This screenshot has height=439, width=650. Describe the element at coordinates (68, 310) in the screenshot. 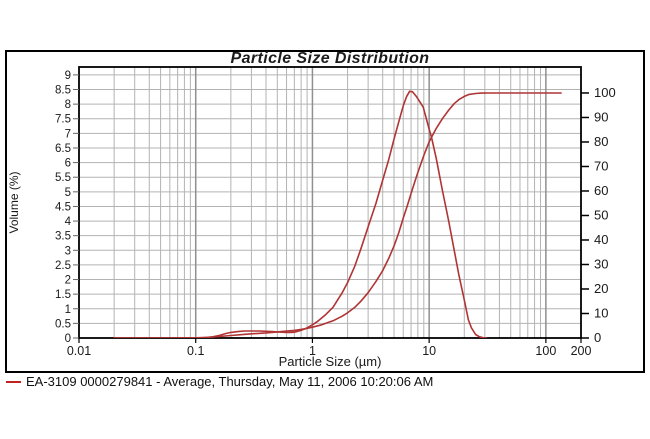

I see `left-axis-tick-label: 1` at that location.